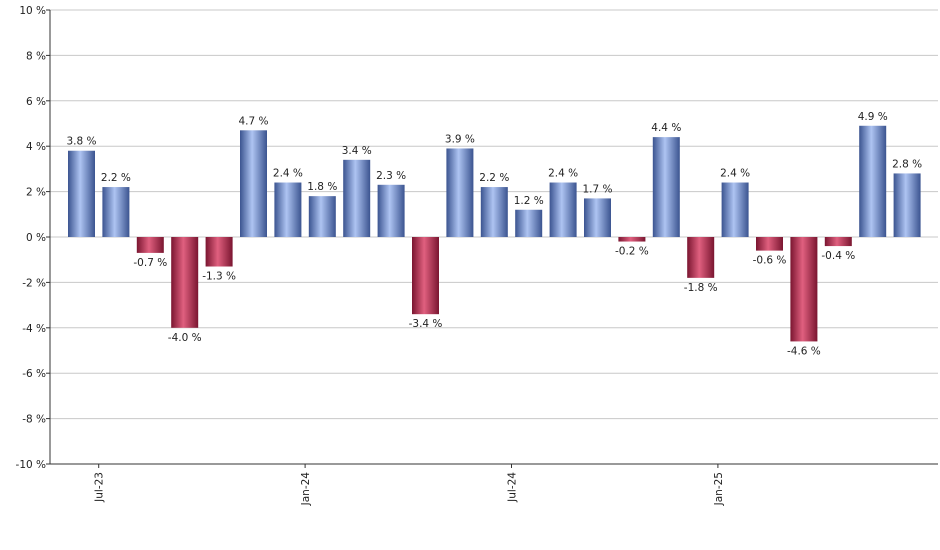  I want to click on y-tick-label: -4 %, so click(34, 329).